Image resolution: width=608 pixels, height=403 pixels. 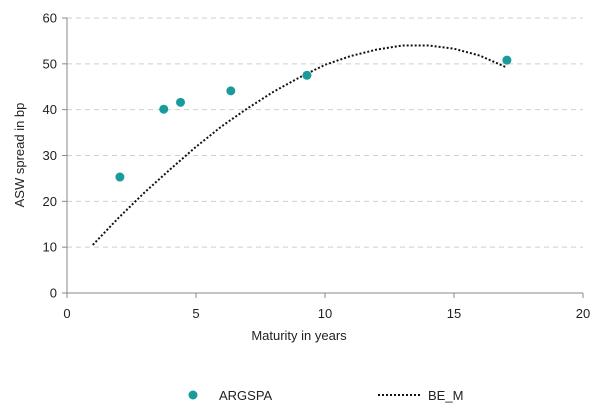 What do you see at coordinates (50, 63) in the screenshot?
I see `y-tick-label: 50` at bounding box center [50, 63].